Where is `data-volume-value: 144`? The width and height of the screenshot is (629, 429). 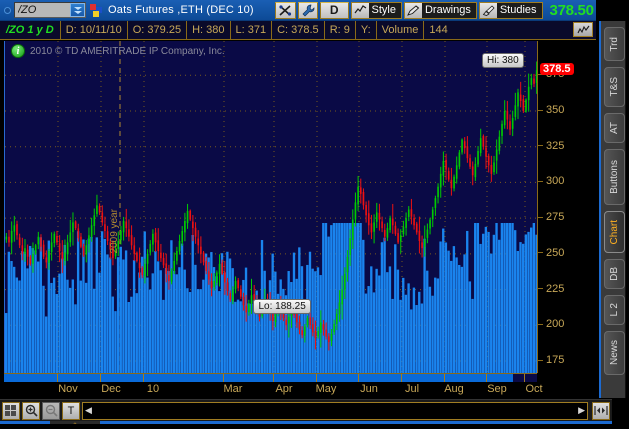 data-volume-value: 144 is located at coordinates (438, 30).